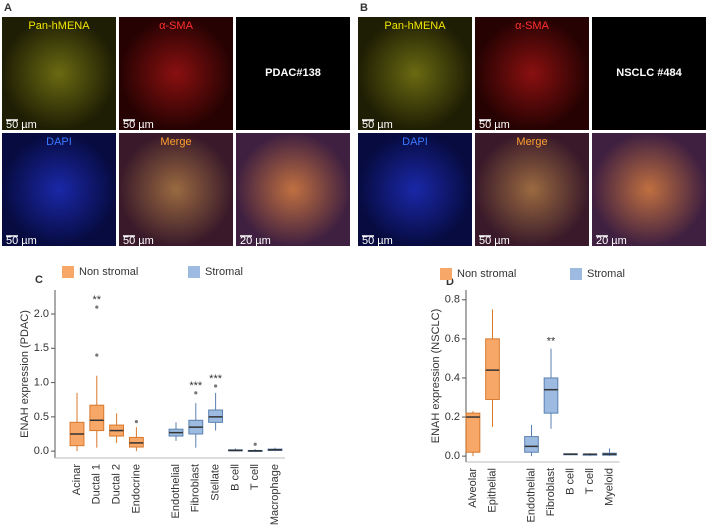  Describe the element at coordinates (473, 488) in the screenshot. I see `x-tick-label: Alveolar` at that location.